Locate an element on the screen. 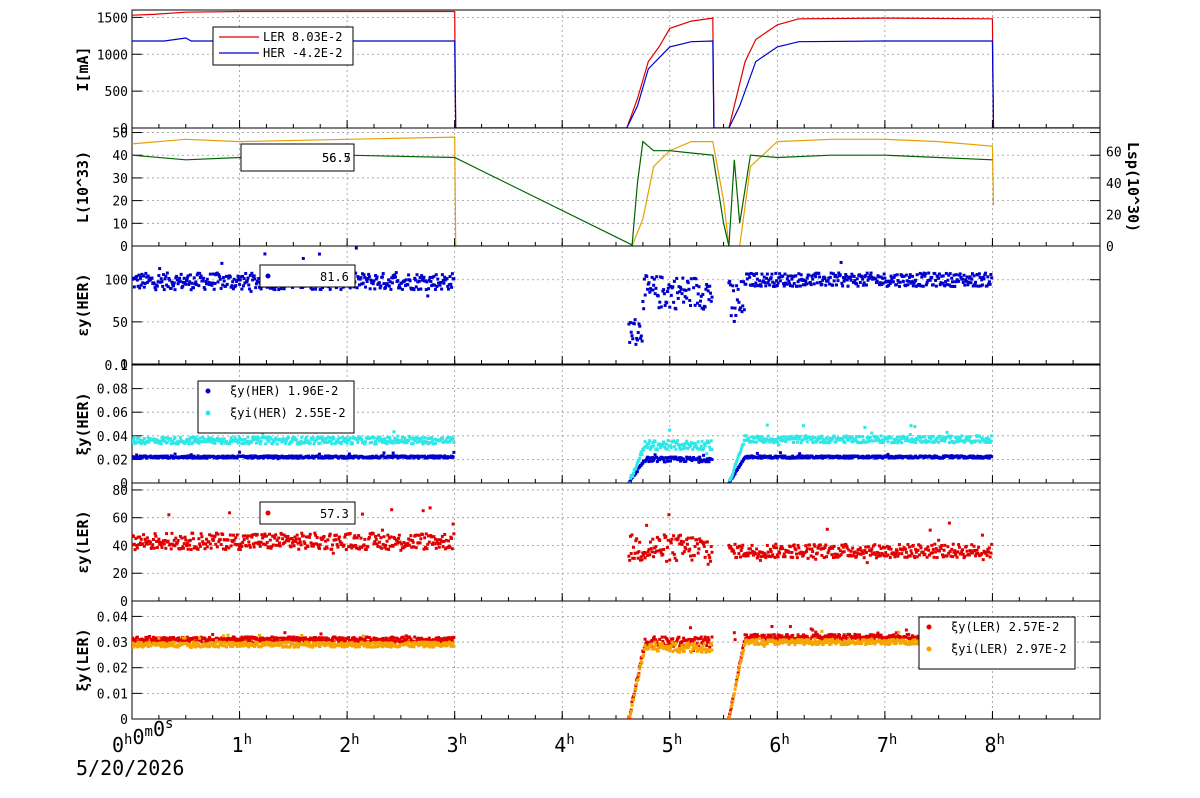 This screenshot has width=1200, height=798. y-tick-label: 0.04 is located at coordinates (112, 437).